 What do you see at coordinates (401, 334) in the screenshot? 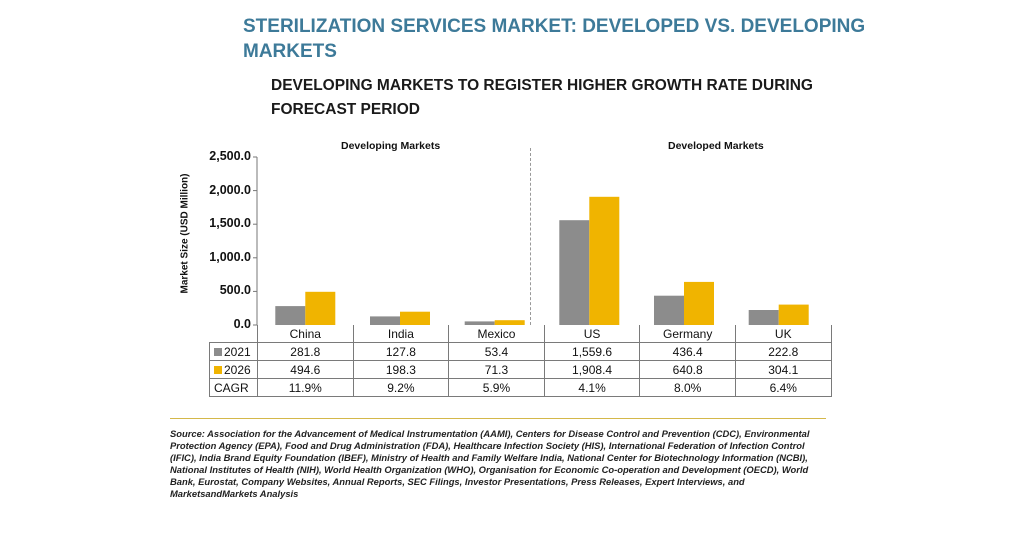
I see `category-label-india: India` at bounding box center [401, 334].